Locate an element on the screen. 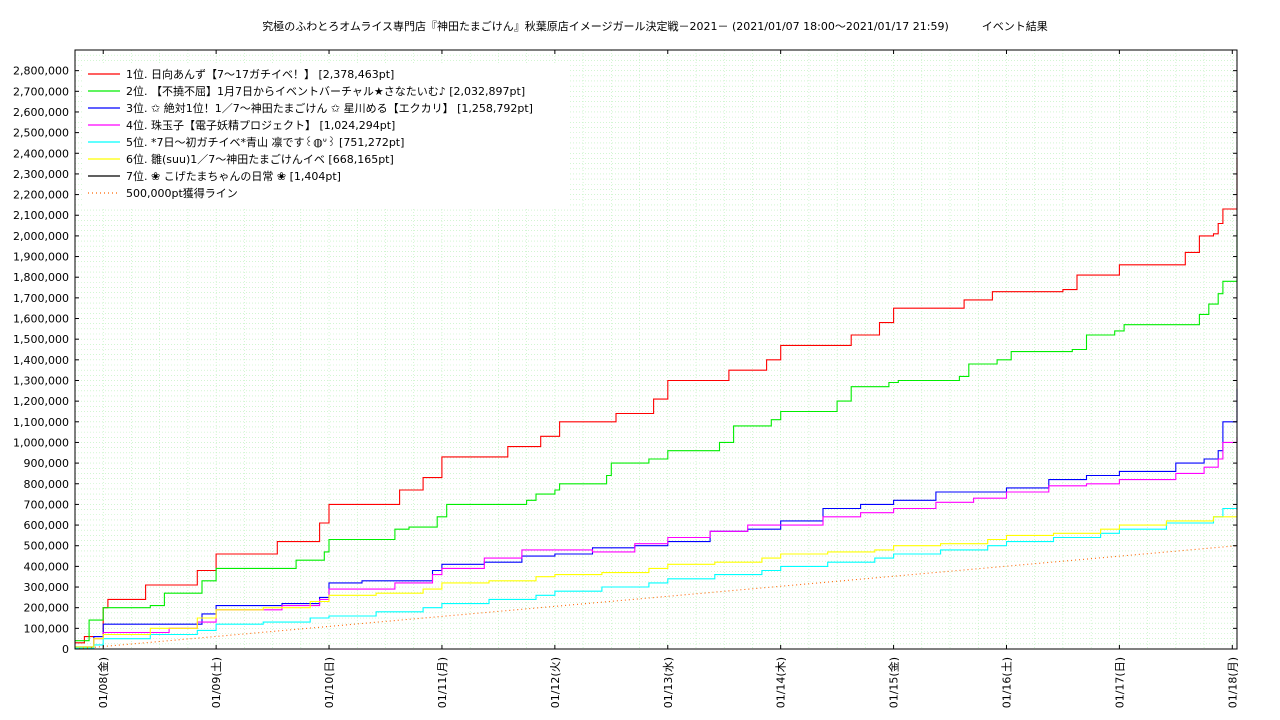 The image size is (1280, 720). y-tick-label: 900,000 is located at coordinates (47, 463).